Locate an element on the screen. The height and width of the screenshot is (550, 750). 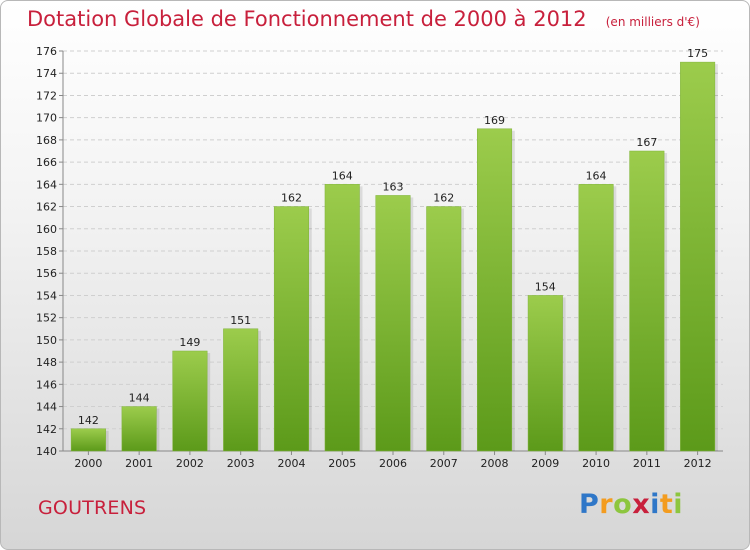
y-tick-label: 174 is located at coordinates (46, 73).